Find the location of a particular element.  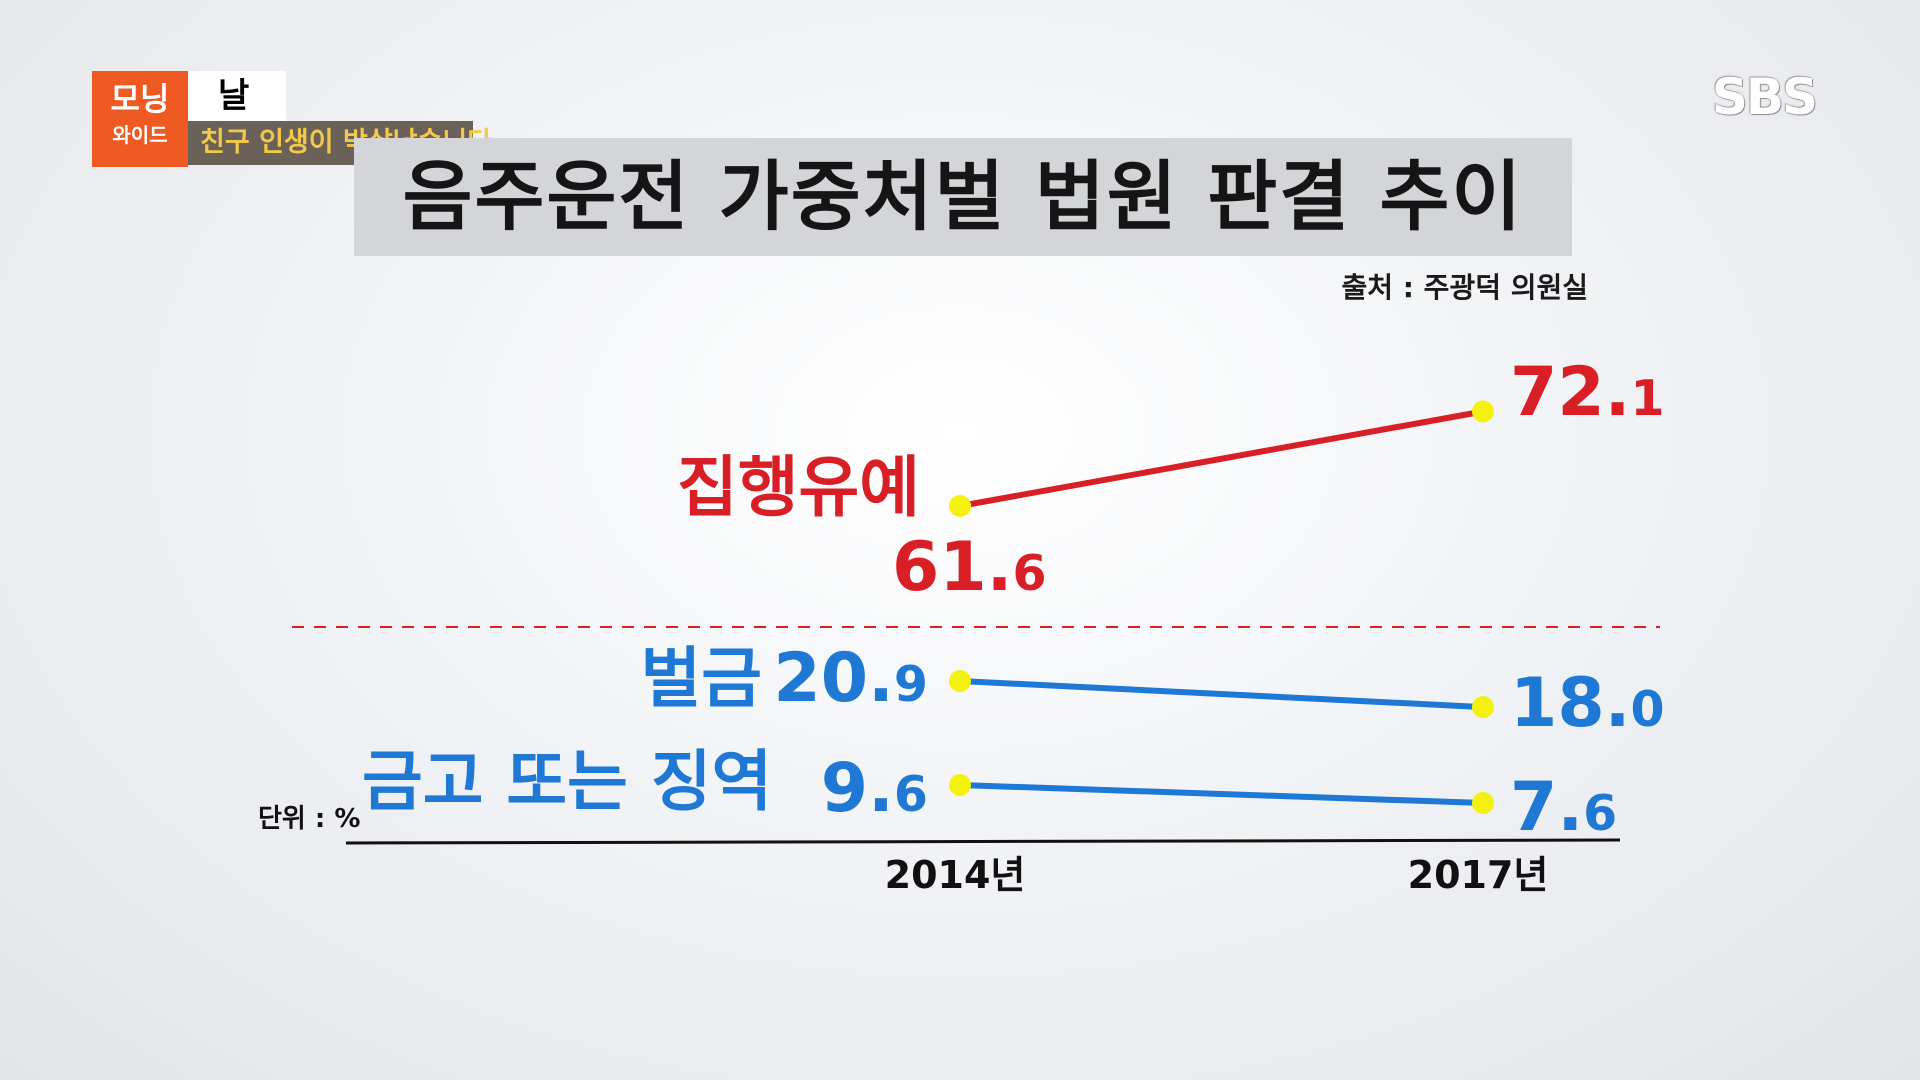

unit-label: 단위 : % is located at coordinates (309, 819).